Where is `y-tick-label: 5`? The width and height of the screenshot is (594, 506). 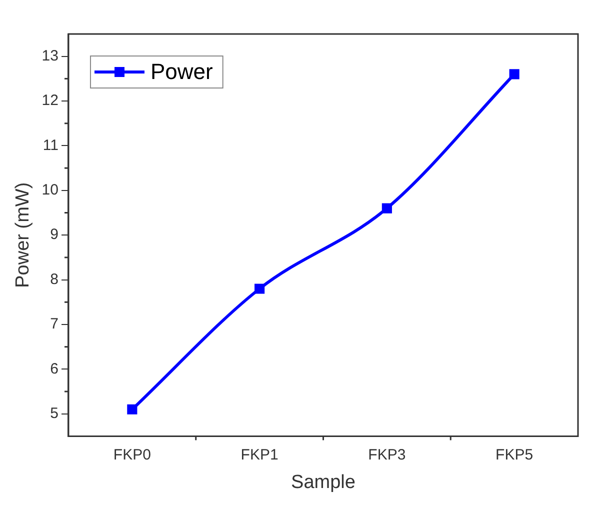
y-tick-label: 5 is located at coordinates (54, 413).